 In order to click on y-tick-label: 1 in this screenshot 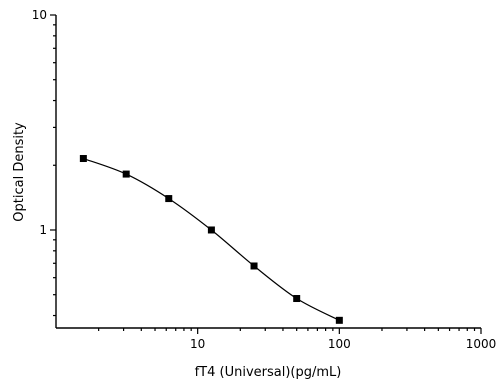, I will do `click(43, 230)`.